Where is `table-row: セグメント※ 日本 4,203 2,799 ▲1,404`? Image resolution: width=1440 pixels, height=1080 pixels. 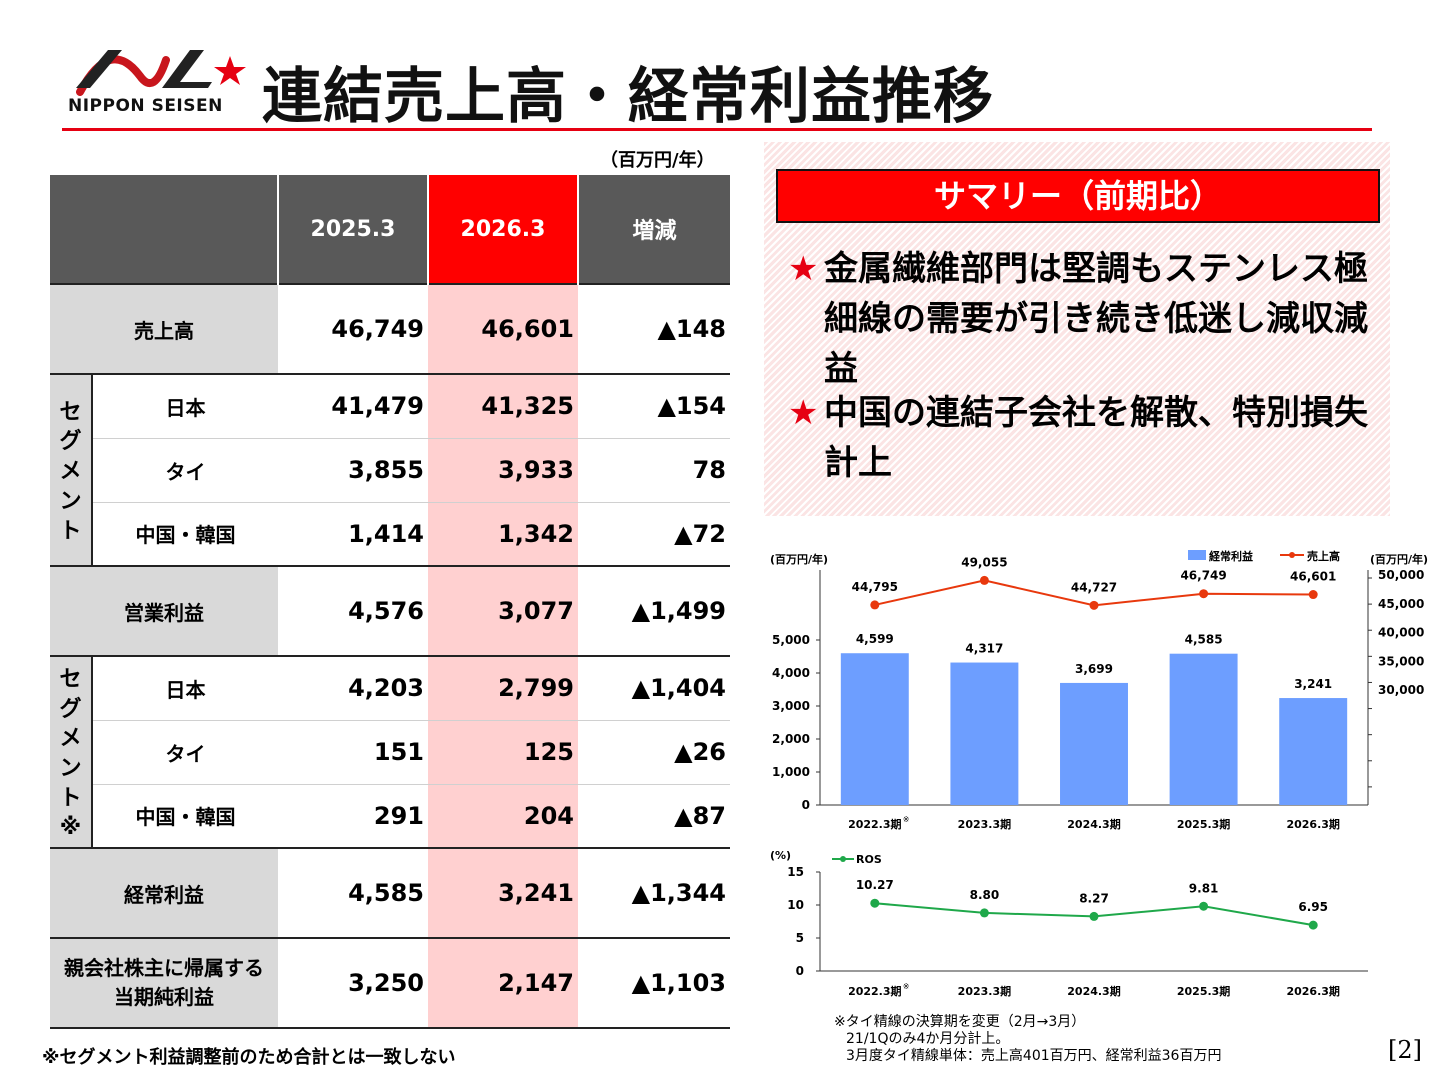 table-row: セグメント※ 日本 4,203 2,799 ▲1,404 is located at coordinates (390, 751).